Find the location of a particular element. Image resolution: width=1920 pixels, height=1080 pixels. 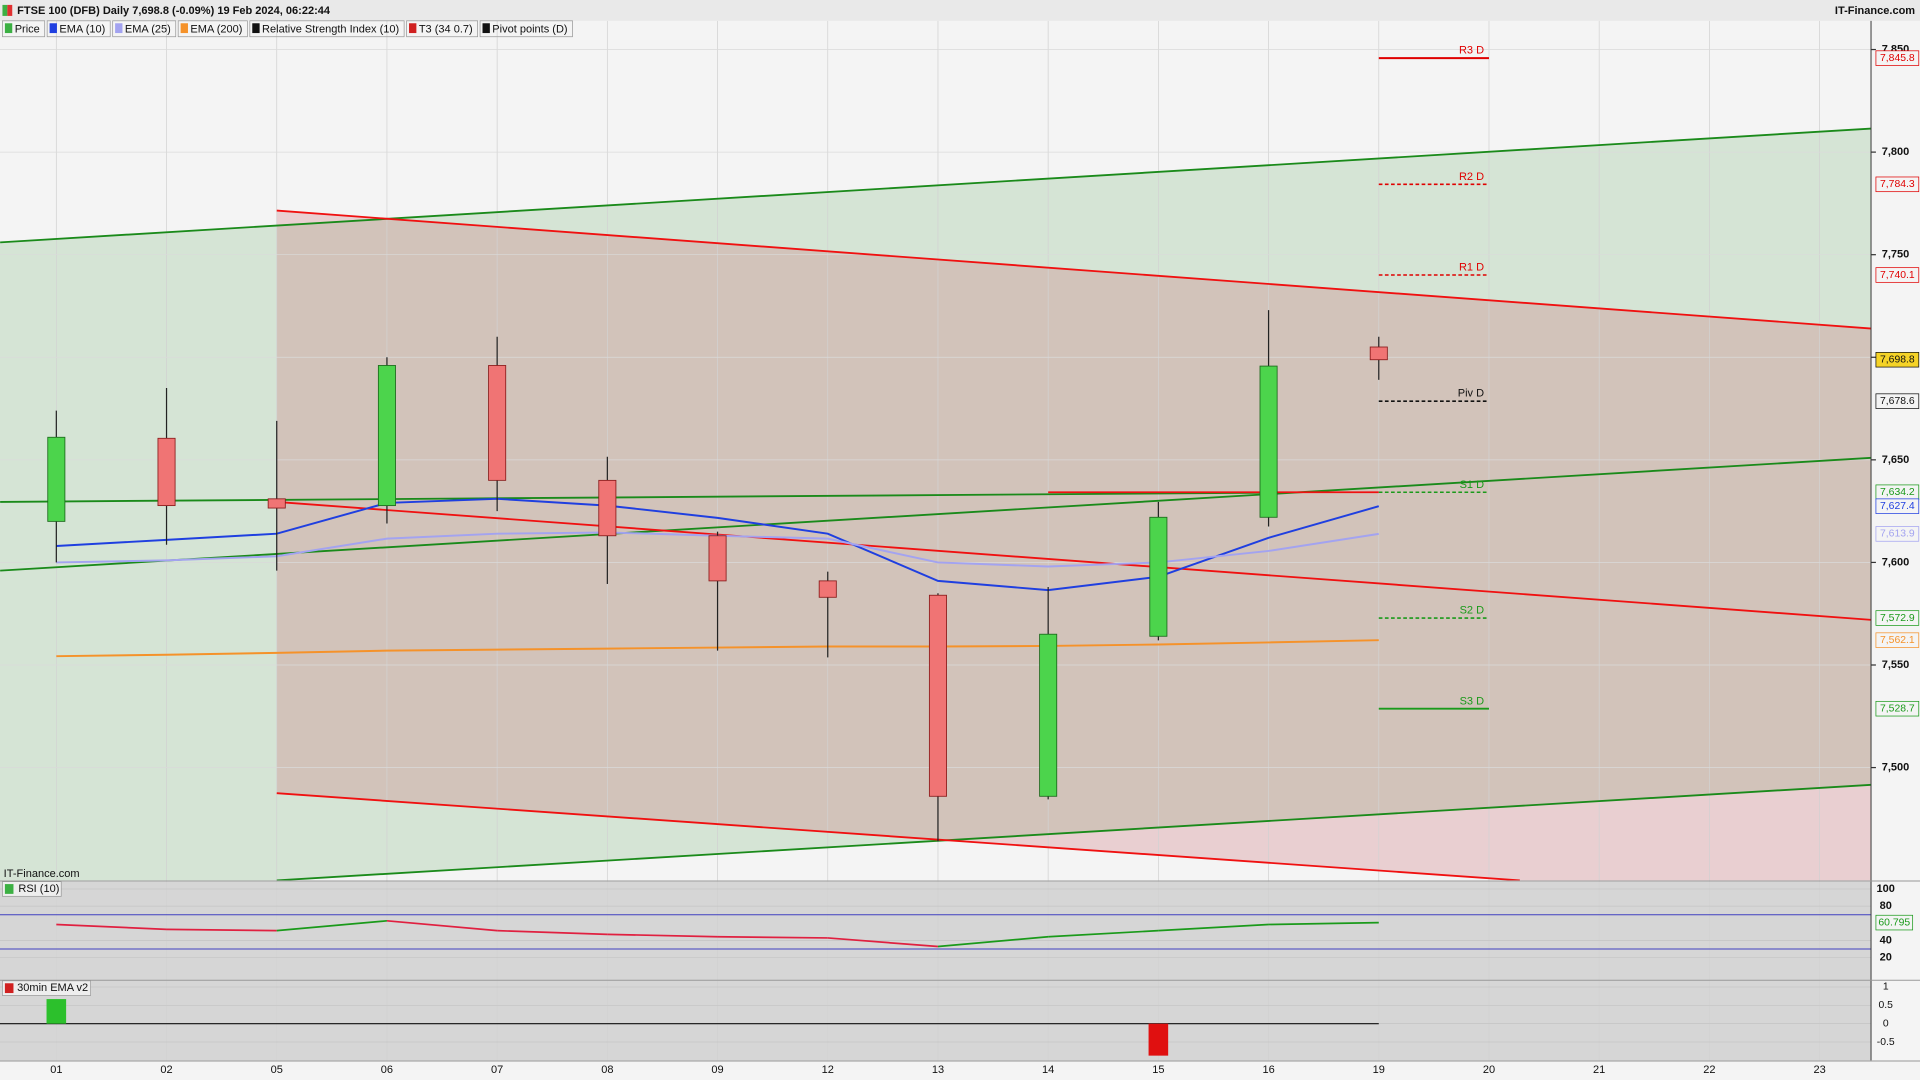

pivot-label: S3 D is located at coordinates (1472, 701).